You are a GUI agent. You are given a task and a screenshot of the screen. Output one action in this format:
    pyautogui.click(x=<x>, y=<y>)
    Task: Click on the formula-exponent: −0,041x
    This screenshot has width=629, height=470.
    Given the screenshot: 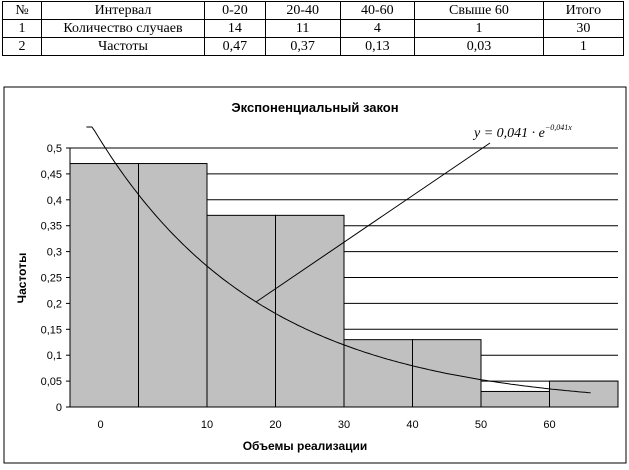 What is the action you would take?
    pyautogui.click(x=558, y=127)
    